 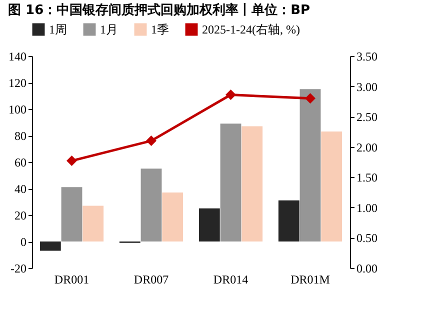 I want to click on legend-label: 1季, so click(x=160, y=29).